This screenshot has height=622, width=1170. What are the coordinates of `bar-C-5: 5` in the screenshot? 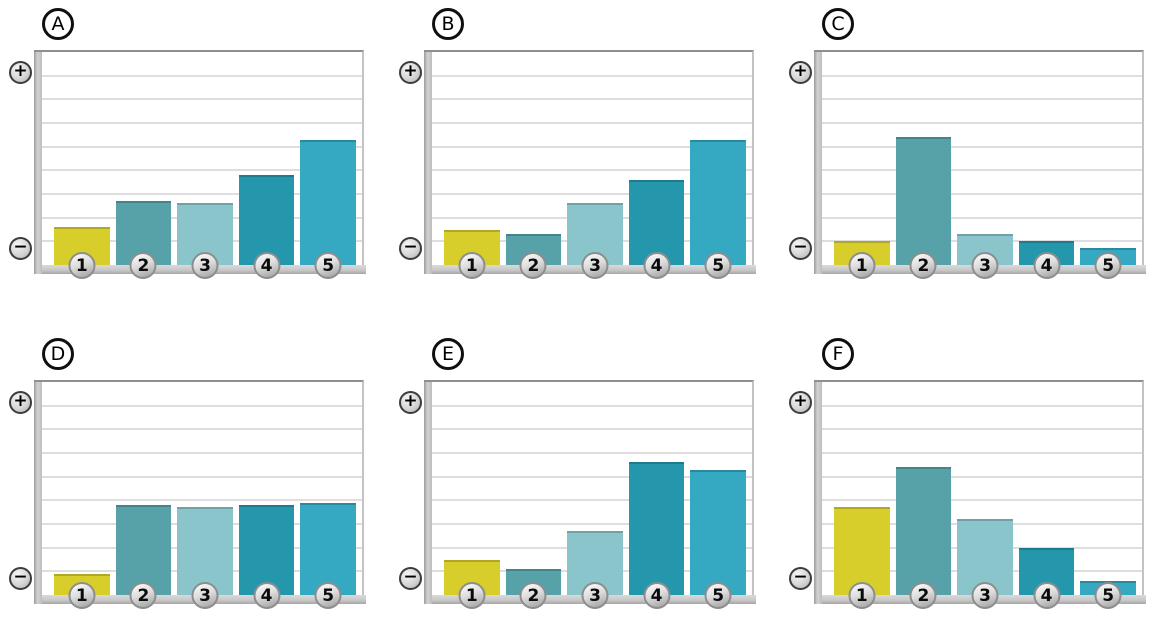 It's located at (1108, 263).